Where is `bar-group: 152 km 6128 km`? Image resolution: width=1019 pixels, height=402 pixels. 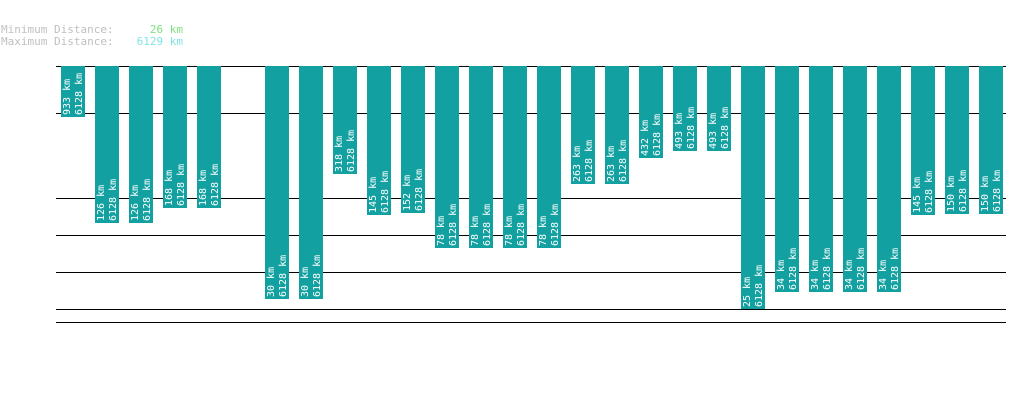 bar-group: 152 km 6128 km is located at coordinates (413, 139).